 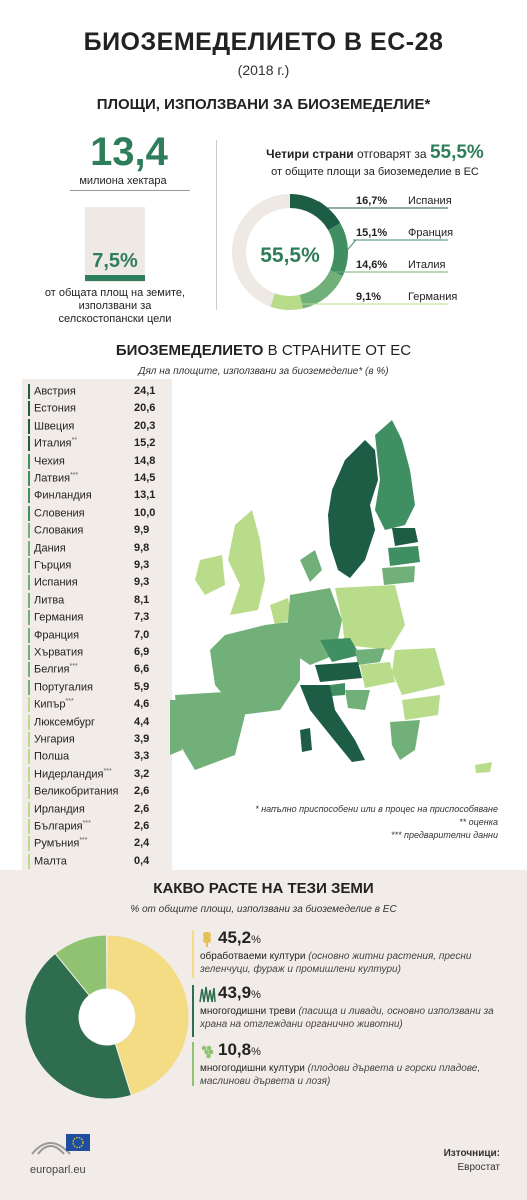 I want to click on country-name-wrap: Естония, so click(x=55, y=408).